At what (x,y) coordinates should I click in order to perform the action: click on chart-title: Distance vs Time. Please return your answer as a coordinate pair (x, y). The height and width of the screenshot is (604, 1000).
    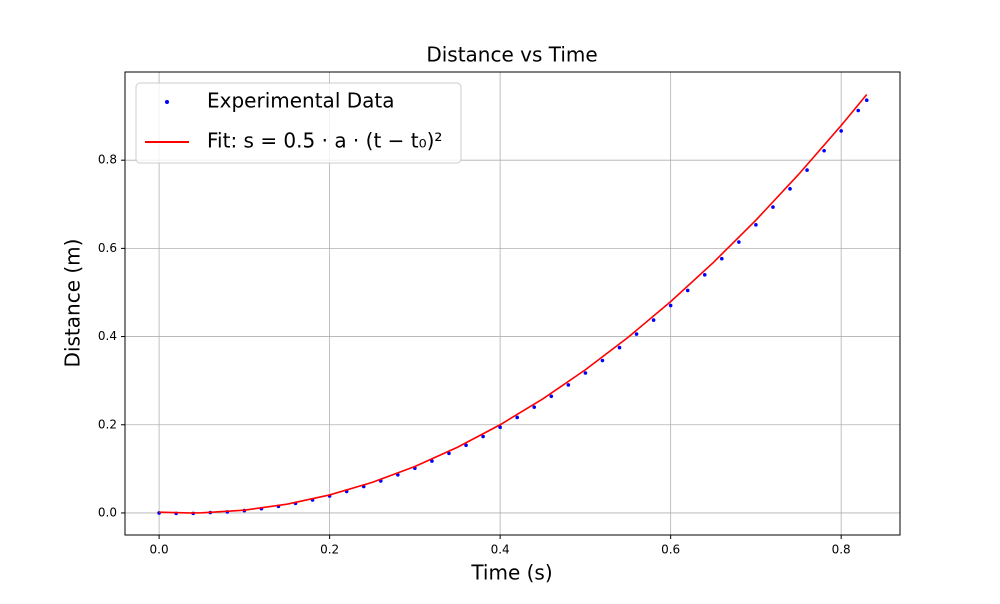
    Looking at the image, I should click on (511, 55).